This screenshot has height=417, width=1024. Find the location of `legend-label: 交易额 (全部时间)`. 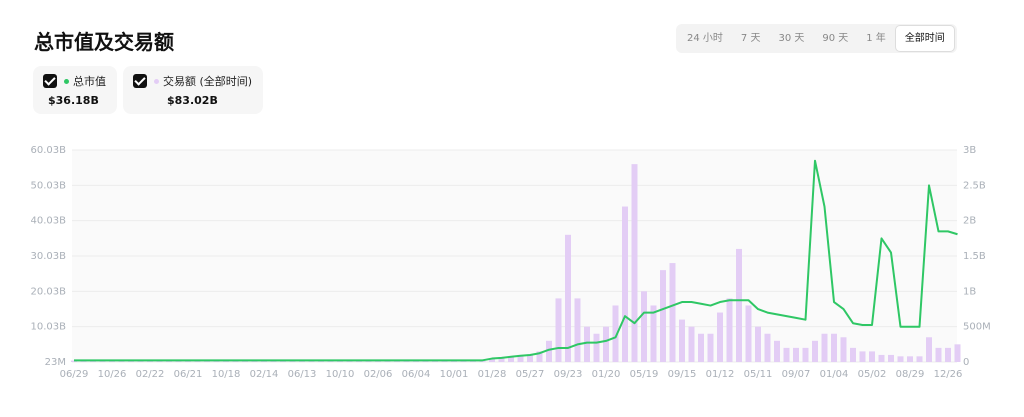

legend-label: 交易额 (全部时间) is located at coordinates (208, 81).